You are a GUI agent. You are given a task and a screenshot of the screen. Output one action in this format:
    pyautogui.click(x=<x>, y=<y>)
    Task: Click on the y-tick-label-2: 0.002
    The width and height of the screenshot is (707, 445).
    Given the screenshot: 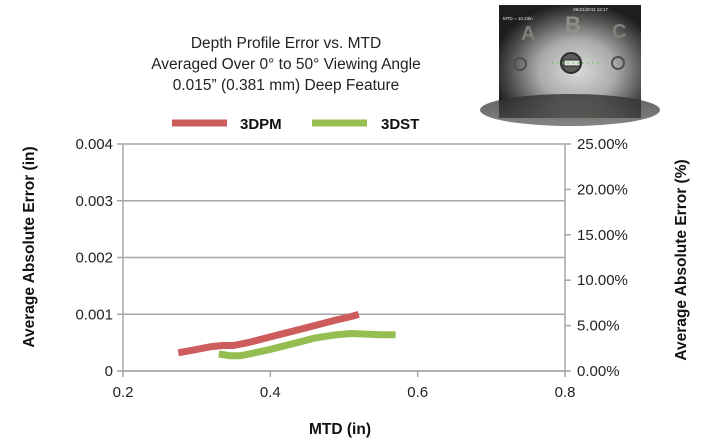 What is the action you would take?
    pyautogui.click(x=94, y=258)
    